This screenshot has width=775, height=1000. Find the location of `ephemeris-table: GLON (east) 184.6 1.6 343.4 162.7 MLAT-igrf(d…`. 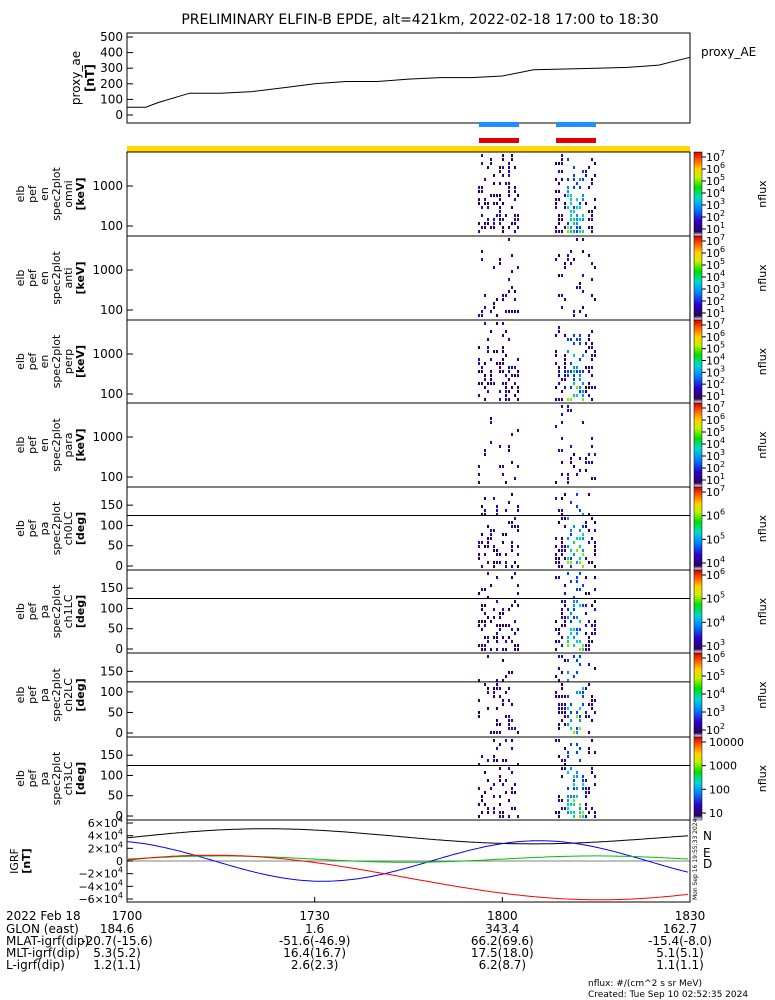

ephemeris-table: GLON (east) 184.6 1.6 343.4 162.7 MLAT-igrf(d… is located at coordinates (359, 947).